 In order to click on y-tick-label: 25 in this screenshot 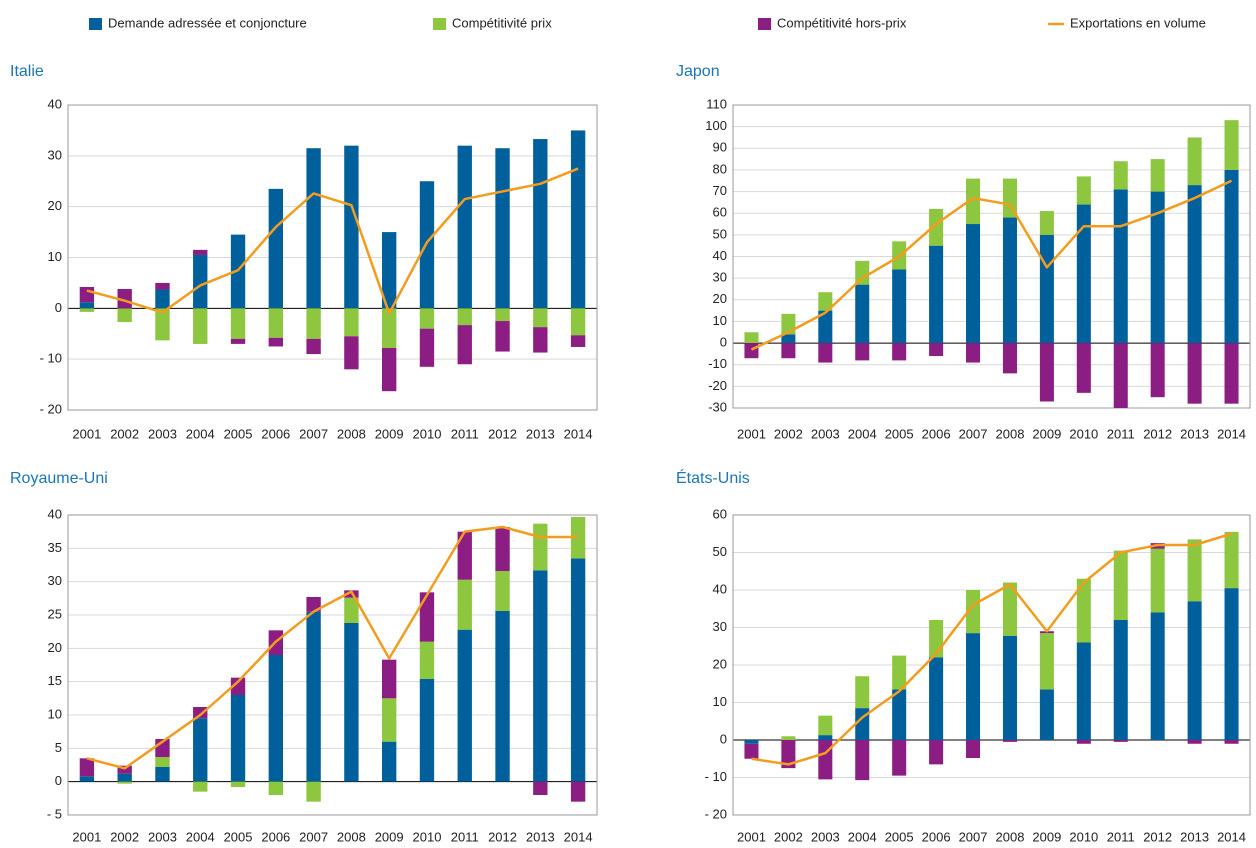, I will do `click(55, 613)`.